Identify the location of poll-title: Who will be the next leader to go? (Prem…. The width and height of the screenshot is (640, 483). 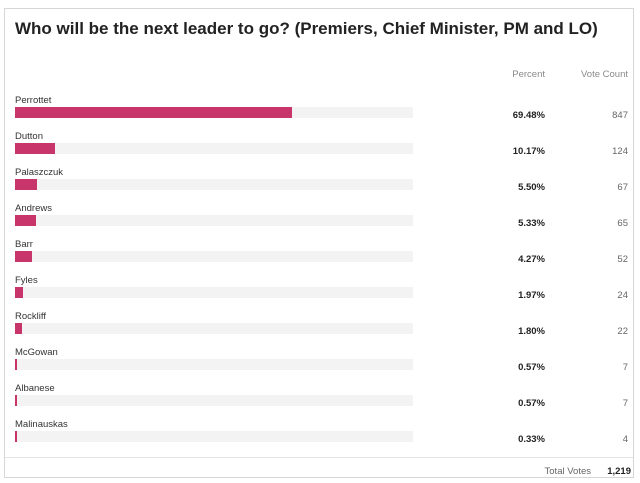
(306, 28).